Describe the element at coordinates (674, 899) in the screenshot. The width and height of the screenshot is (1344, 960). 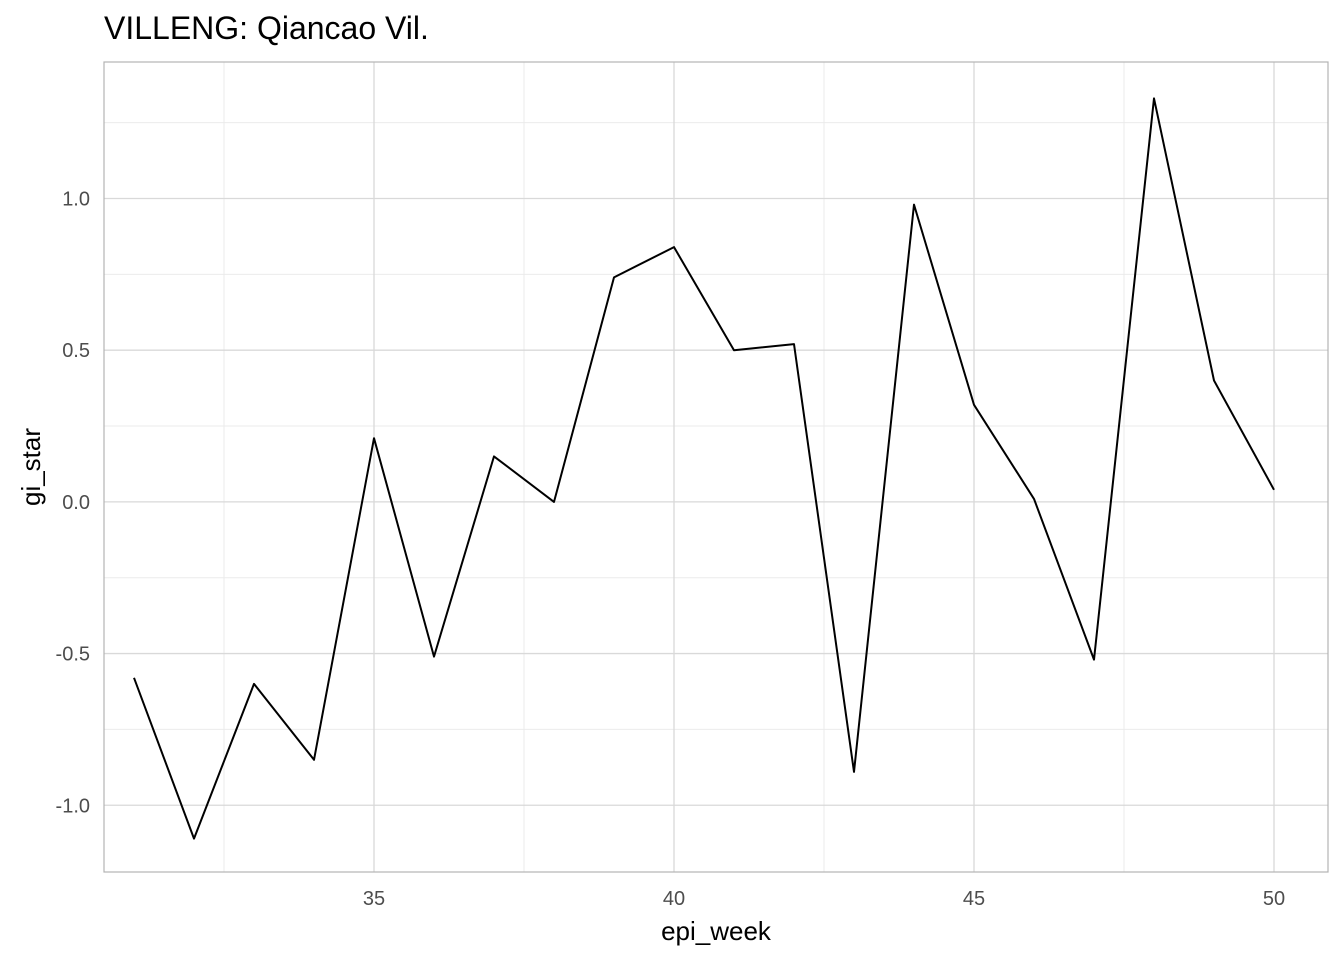
I see `x-tick-label: 40` at that location.